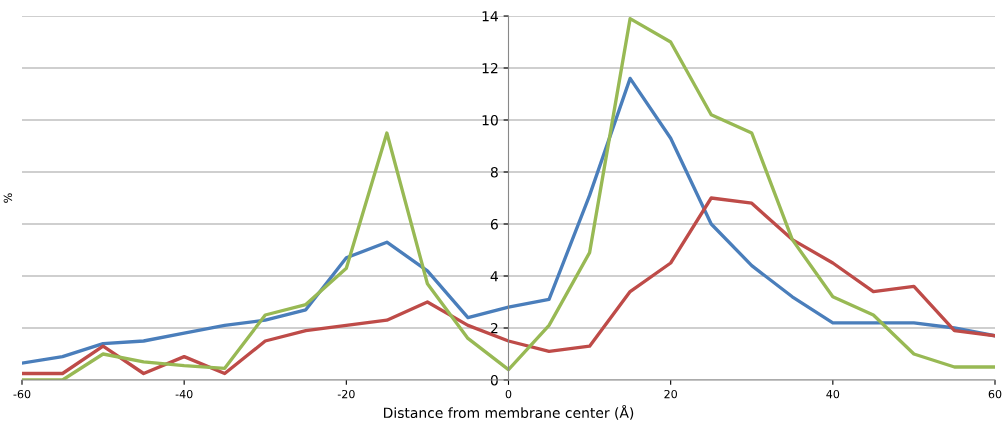 This screenshot has width=1007, height=423. I want to click on y-tick-label: 8, so click(494, 172).